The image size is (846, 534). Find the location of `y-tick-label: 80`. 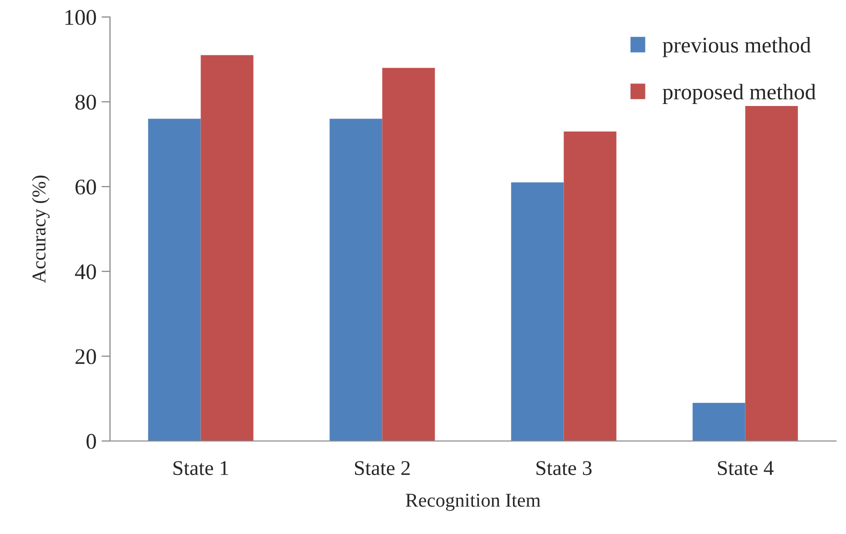

y-tick-label: 80 is located at coordinates (85, 102).